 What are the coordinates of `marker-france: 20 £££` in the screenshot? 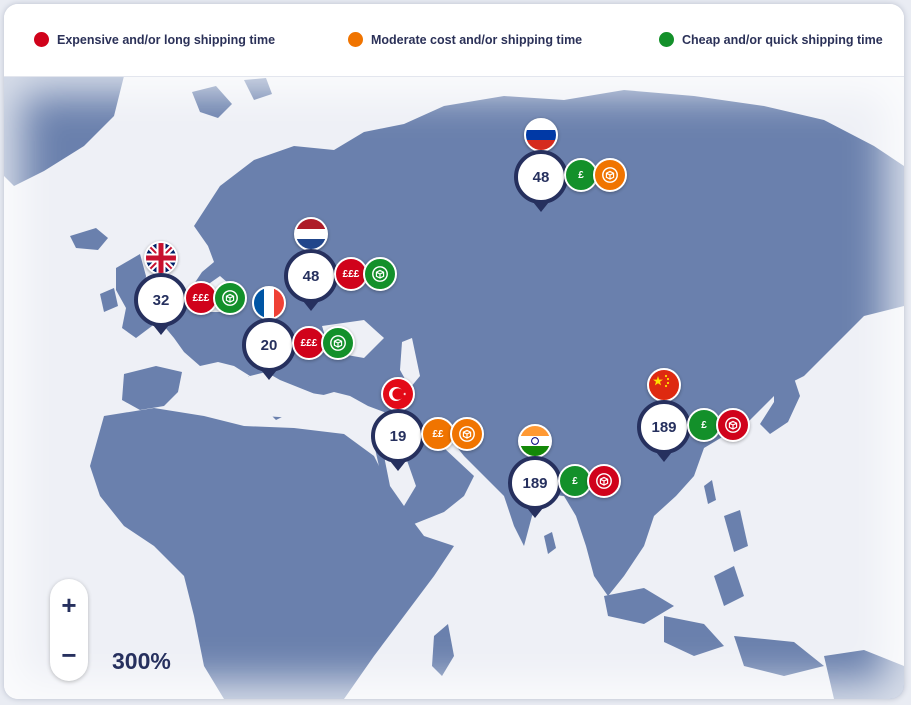 It's located at (298, 333).